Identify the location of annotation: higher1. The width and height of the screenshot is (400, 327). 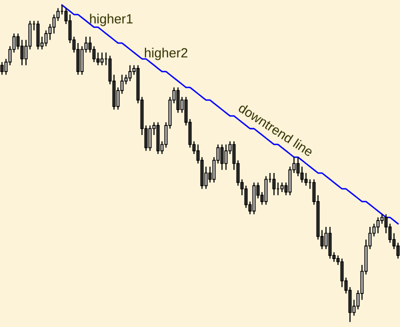
(111, 20).